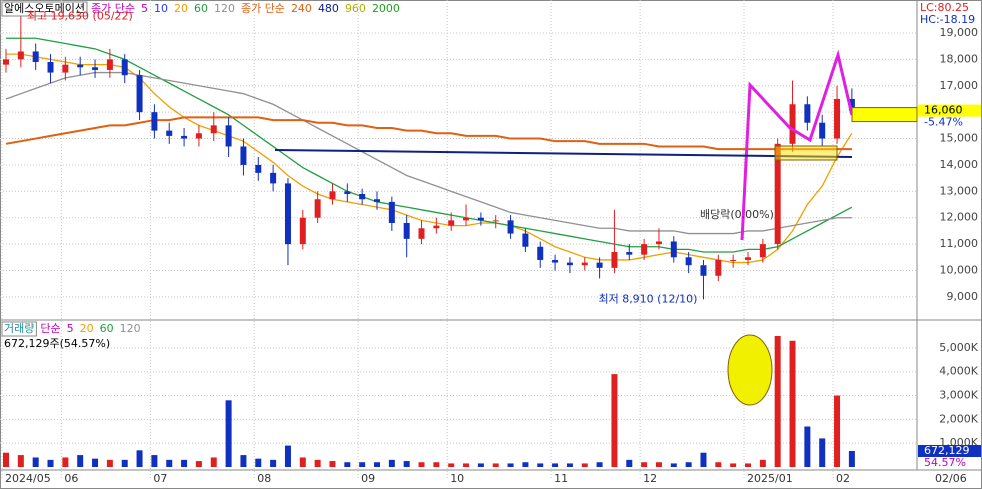 Image resolution: width=982 pixels, height=489 pixels. Describe the element at coordinates (44, 8) in the screenshot. I see `stock-title: 알에스오토메이션` at that location.